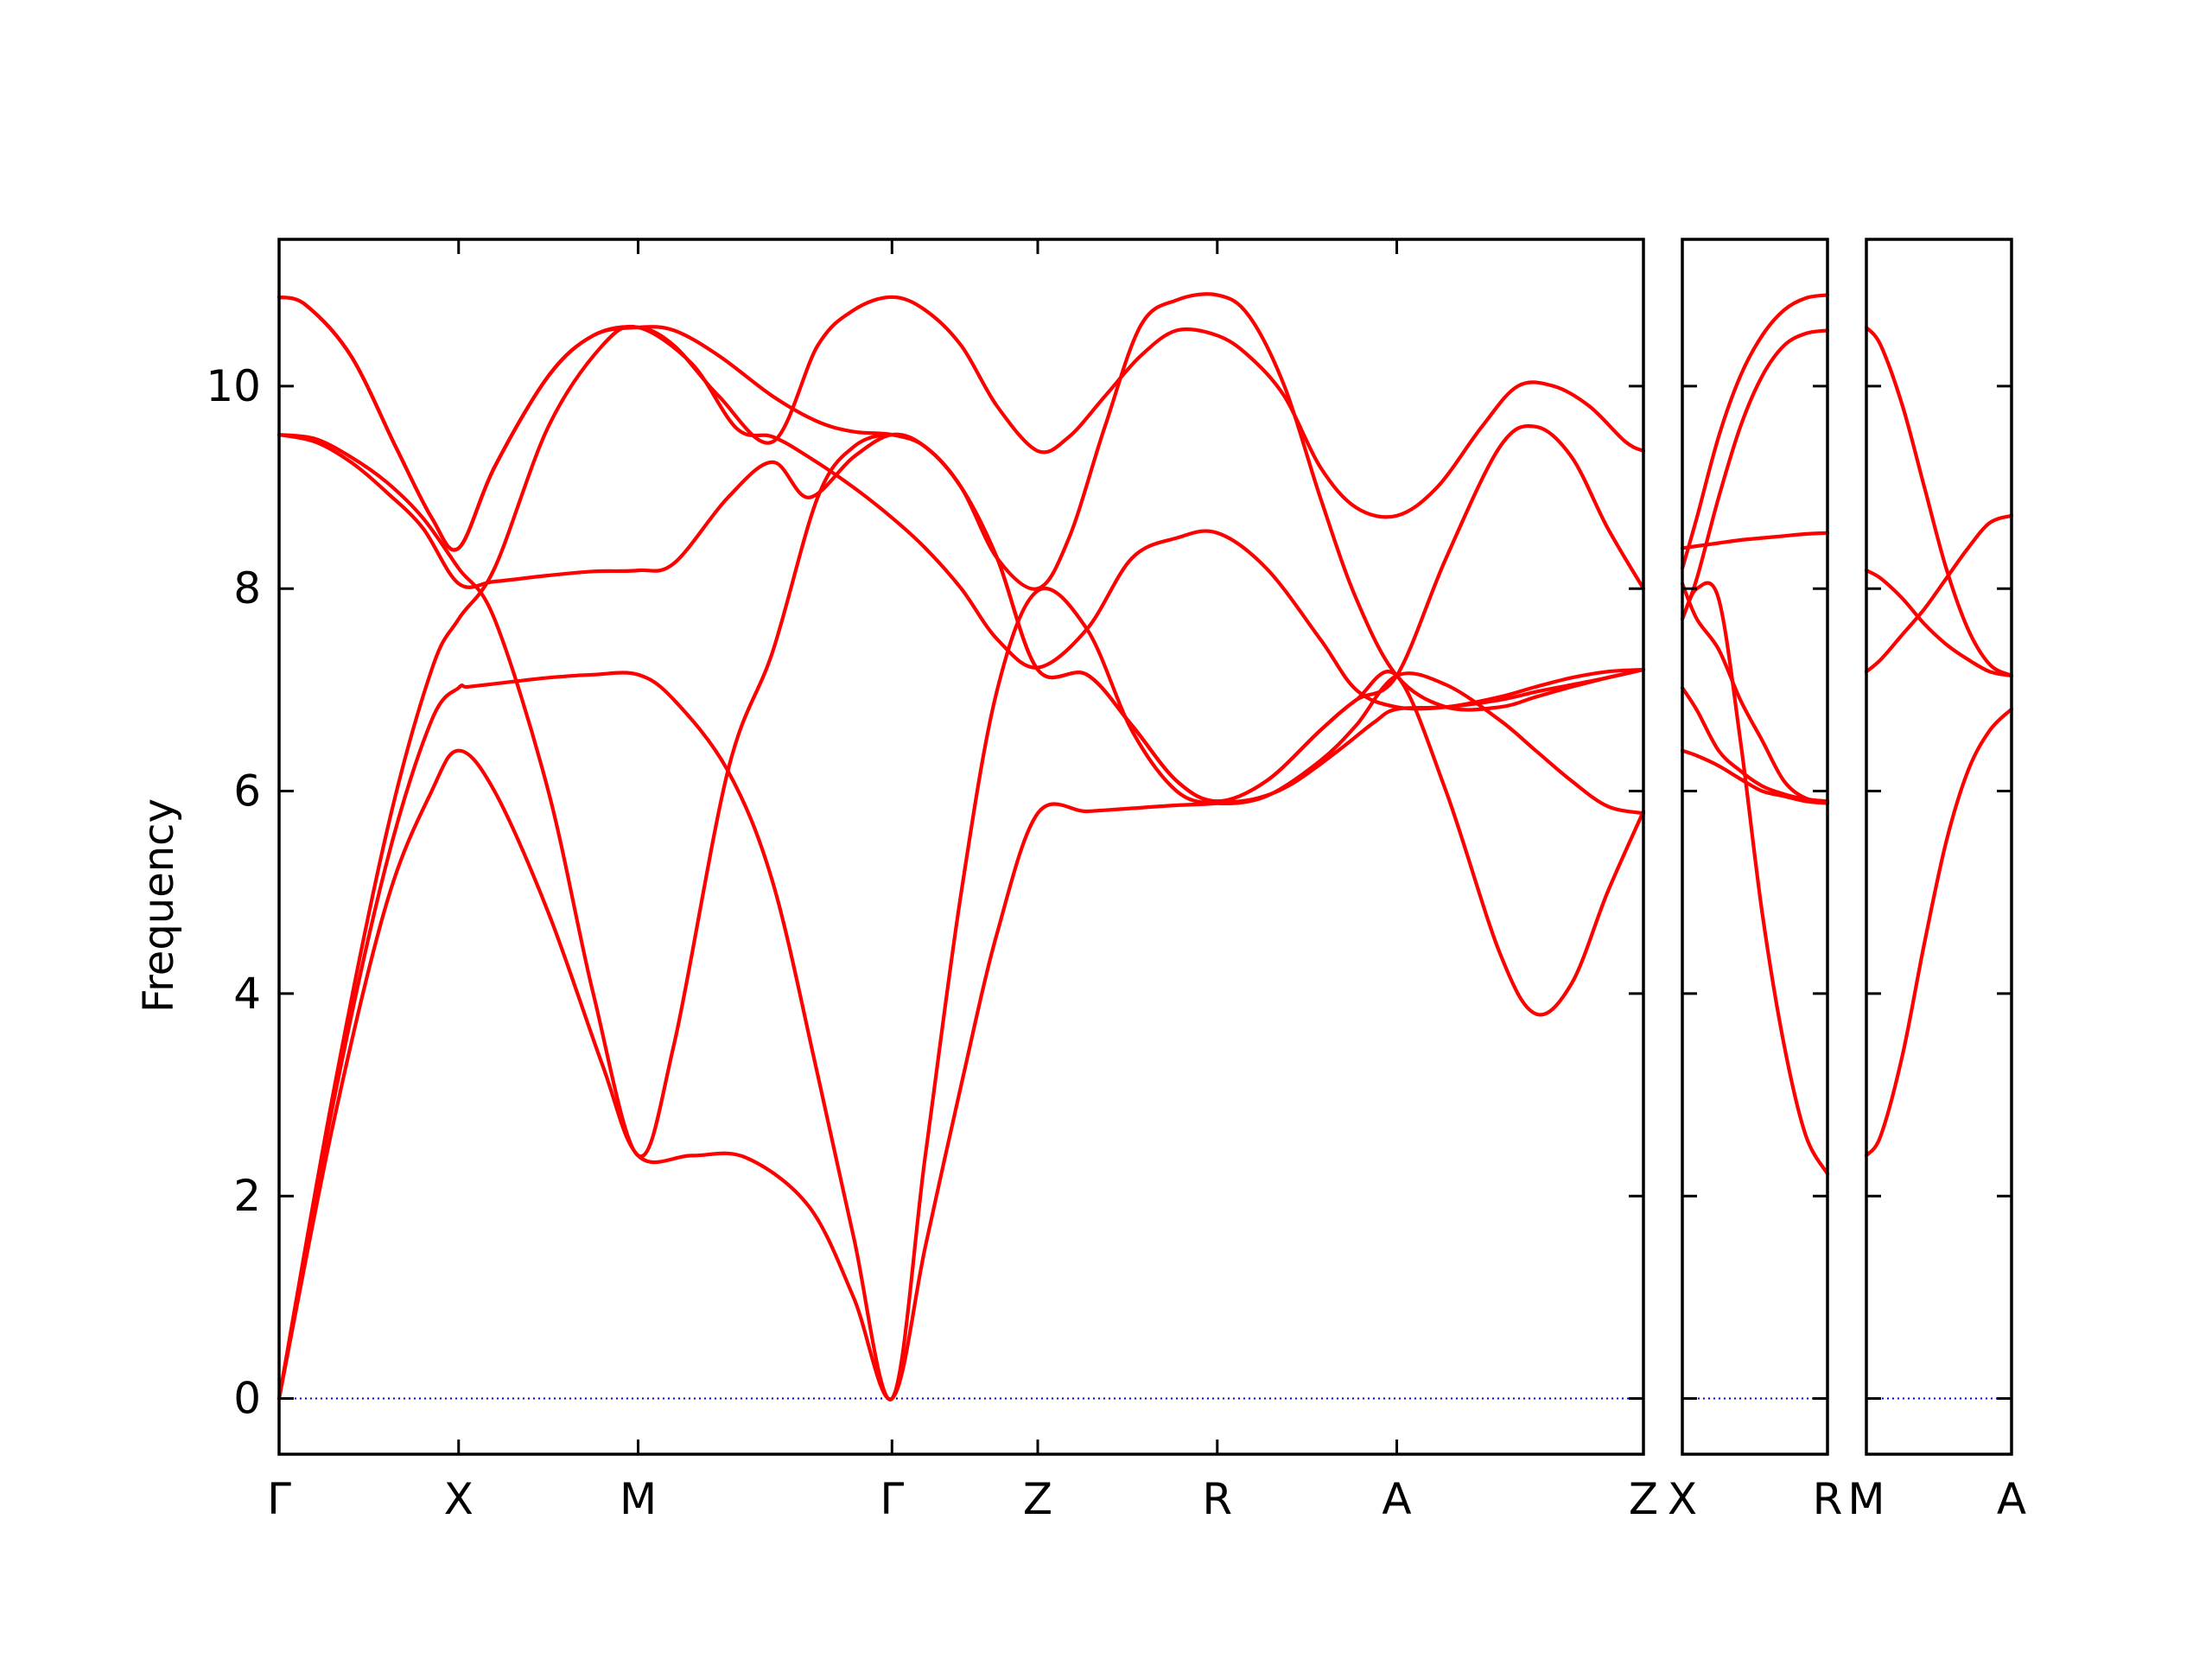  Describe the element at coordinates (459, 1499) in the screenshot. I see `panel1-x-tick-label: X` at that location.